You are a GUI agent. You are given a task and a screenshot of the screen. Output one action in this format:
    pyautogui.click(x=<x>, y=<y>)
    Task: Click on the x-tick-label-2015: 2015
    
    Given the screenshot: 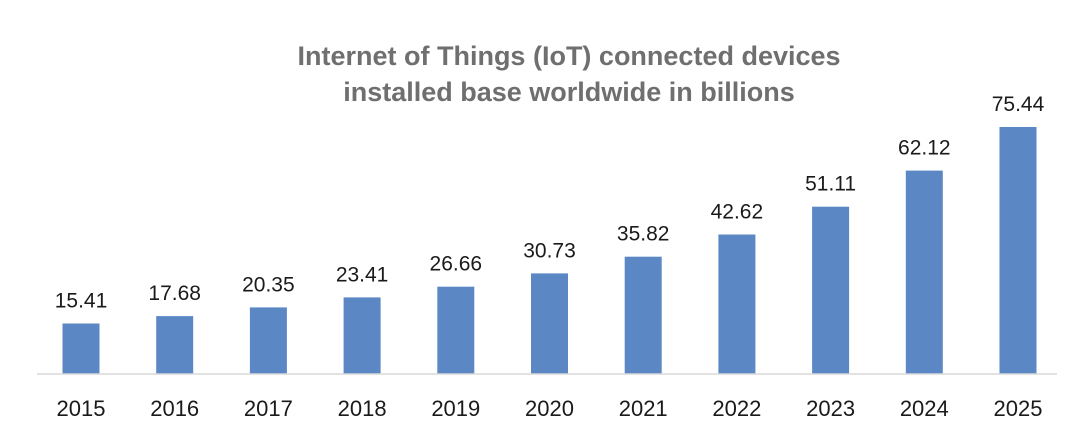 What is the action you would take?
    pyautogui.click(x=81, y=408)
    